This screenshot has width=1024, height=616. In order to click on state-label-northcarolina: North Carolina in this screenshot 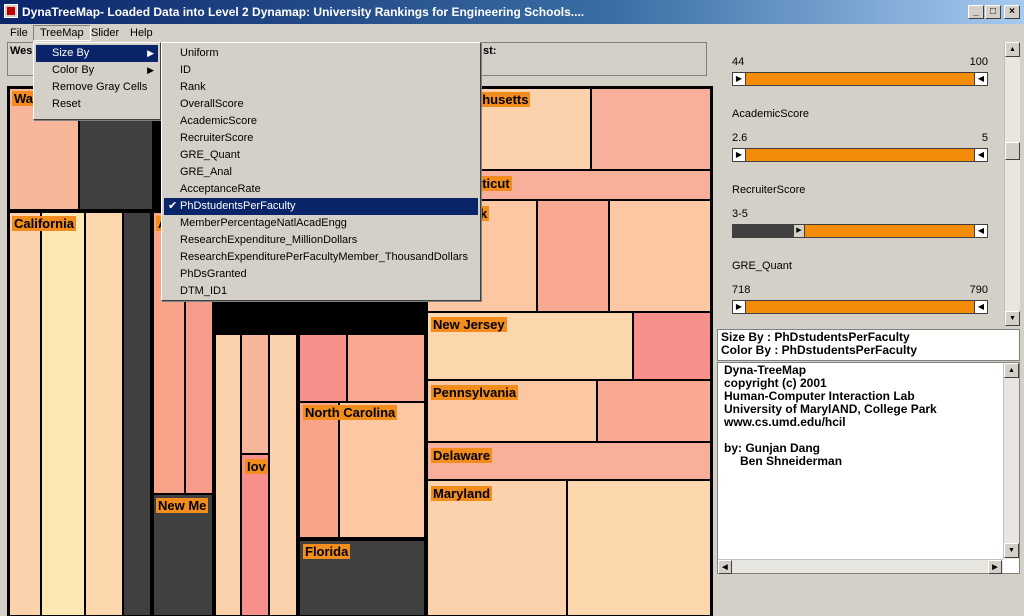, I will do `click(350, 412)`.